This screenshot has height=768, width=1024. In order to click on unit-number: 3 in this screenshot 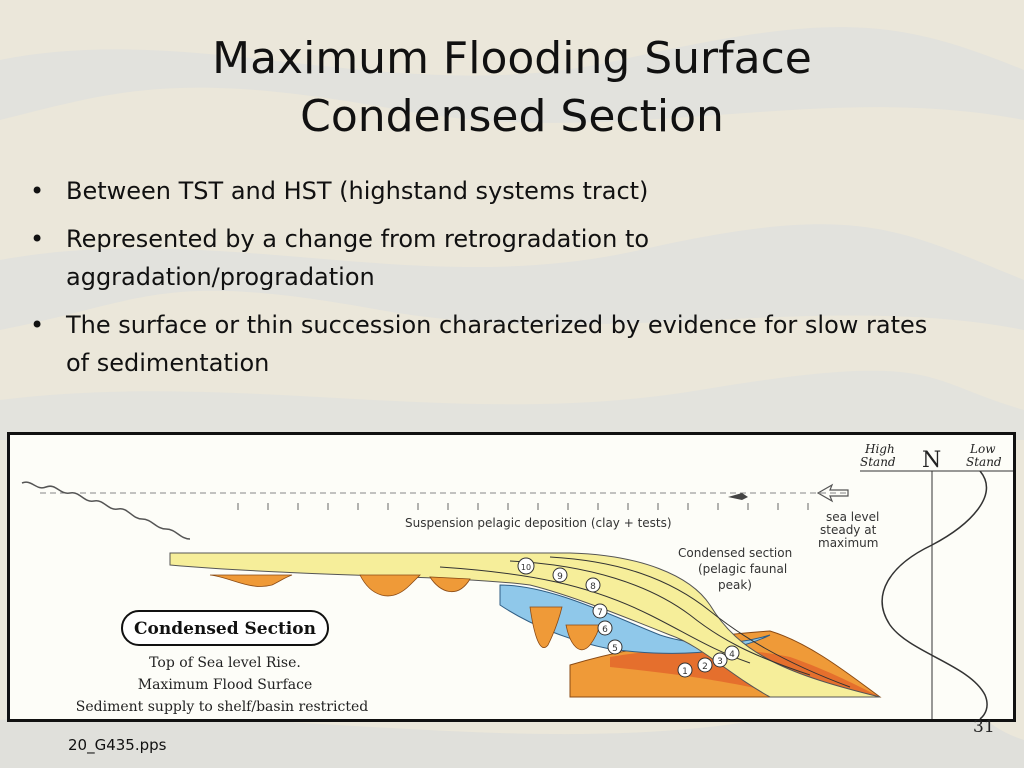, I will do `click(720, 662)`.